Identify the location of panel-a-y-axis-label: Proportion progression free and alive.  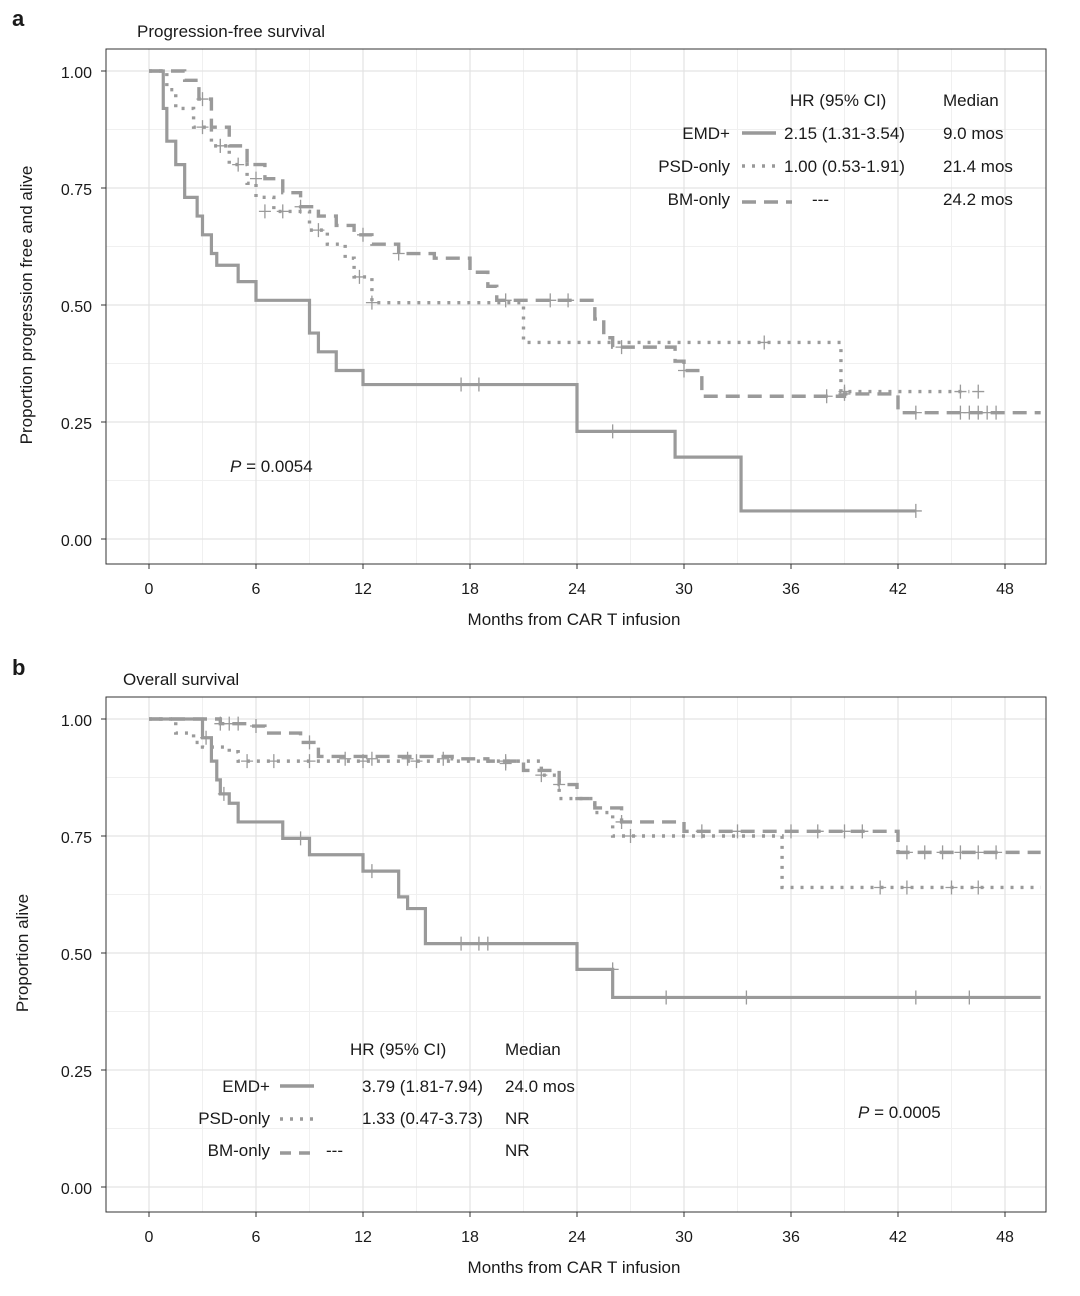
(26, 305).